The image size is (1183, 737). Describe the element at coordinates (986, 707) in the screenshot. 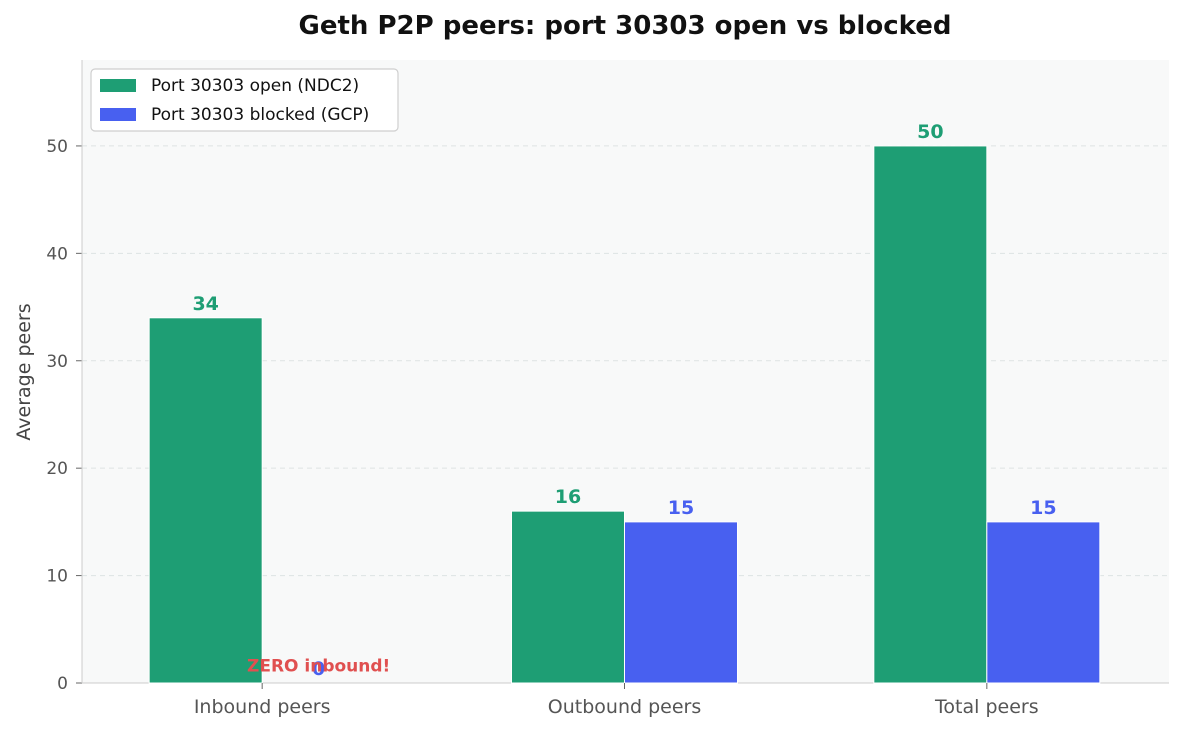

I see `x-tick-label: Total peers` at that location.